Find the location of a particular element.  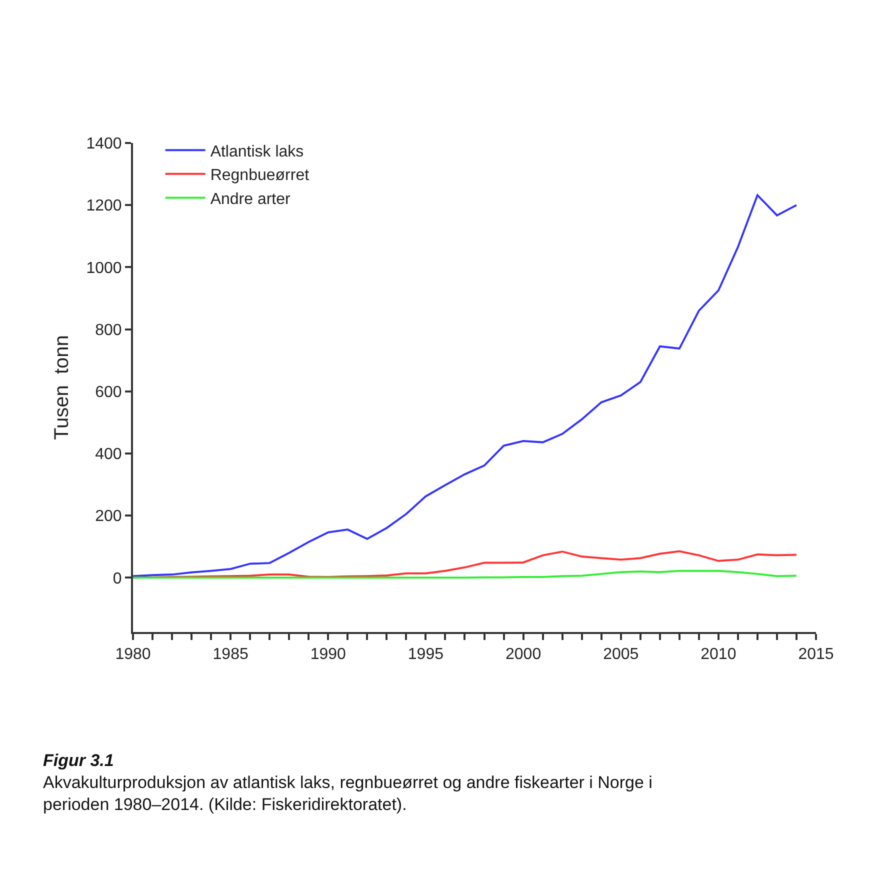

y-tick-label: 0 is located at coordinates (117, 579).